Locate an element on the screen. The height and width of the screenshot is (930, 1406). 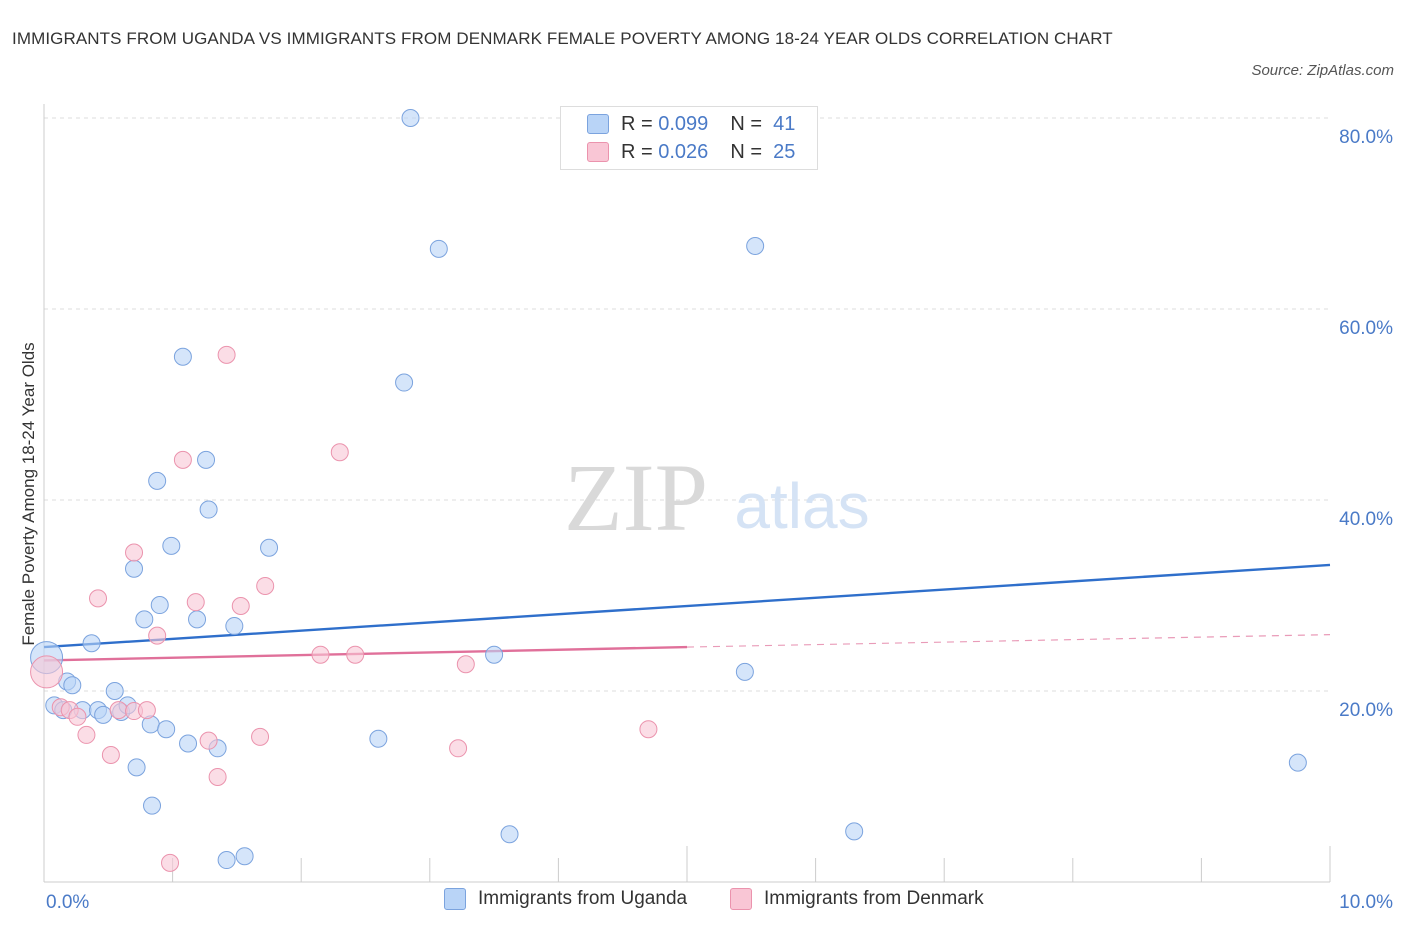
y-tick-label: 40.0% is located at coordinates (1366, 519).